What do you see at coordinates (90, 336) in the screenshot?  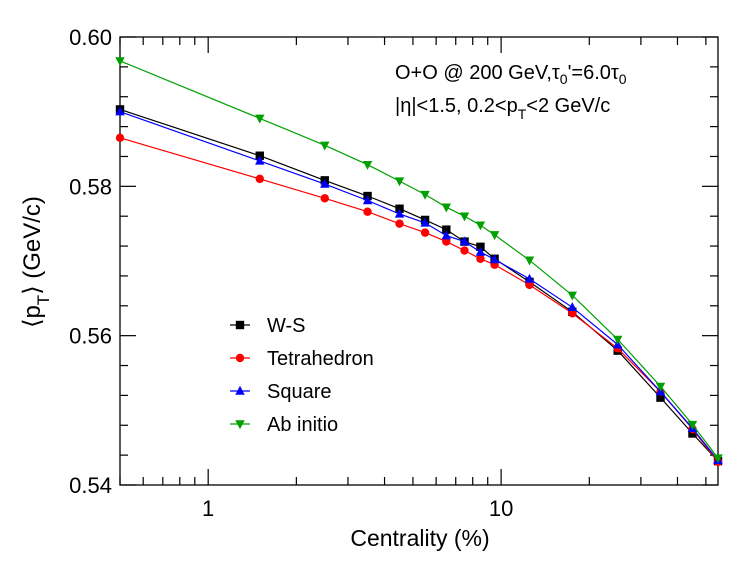 I see `y-tick-label: 0.56` at bounding box center [90, 336].